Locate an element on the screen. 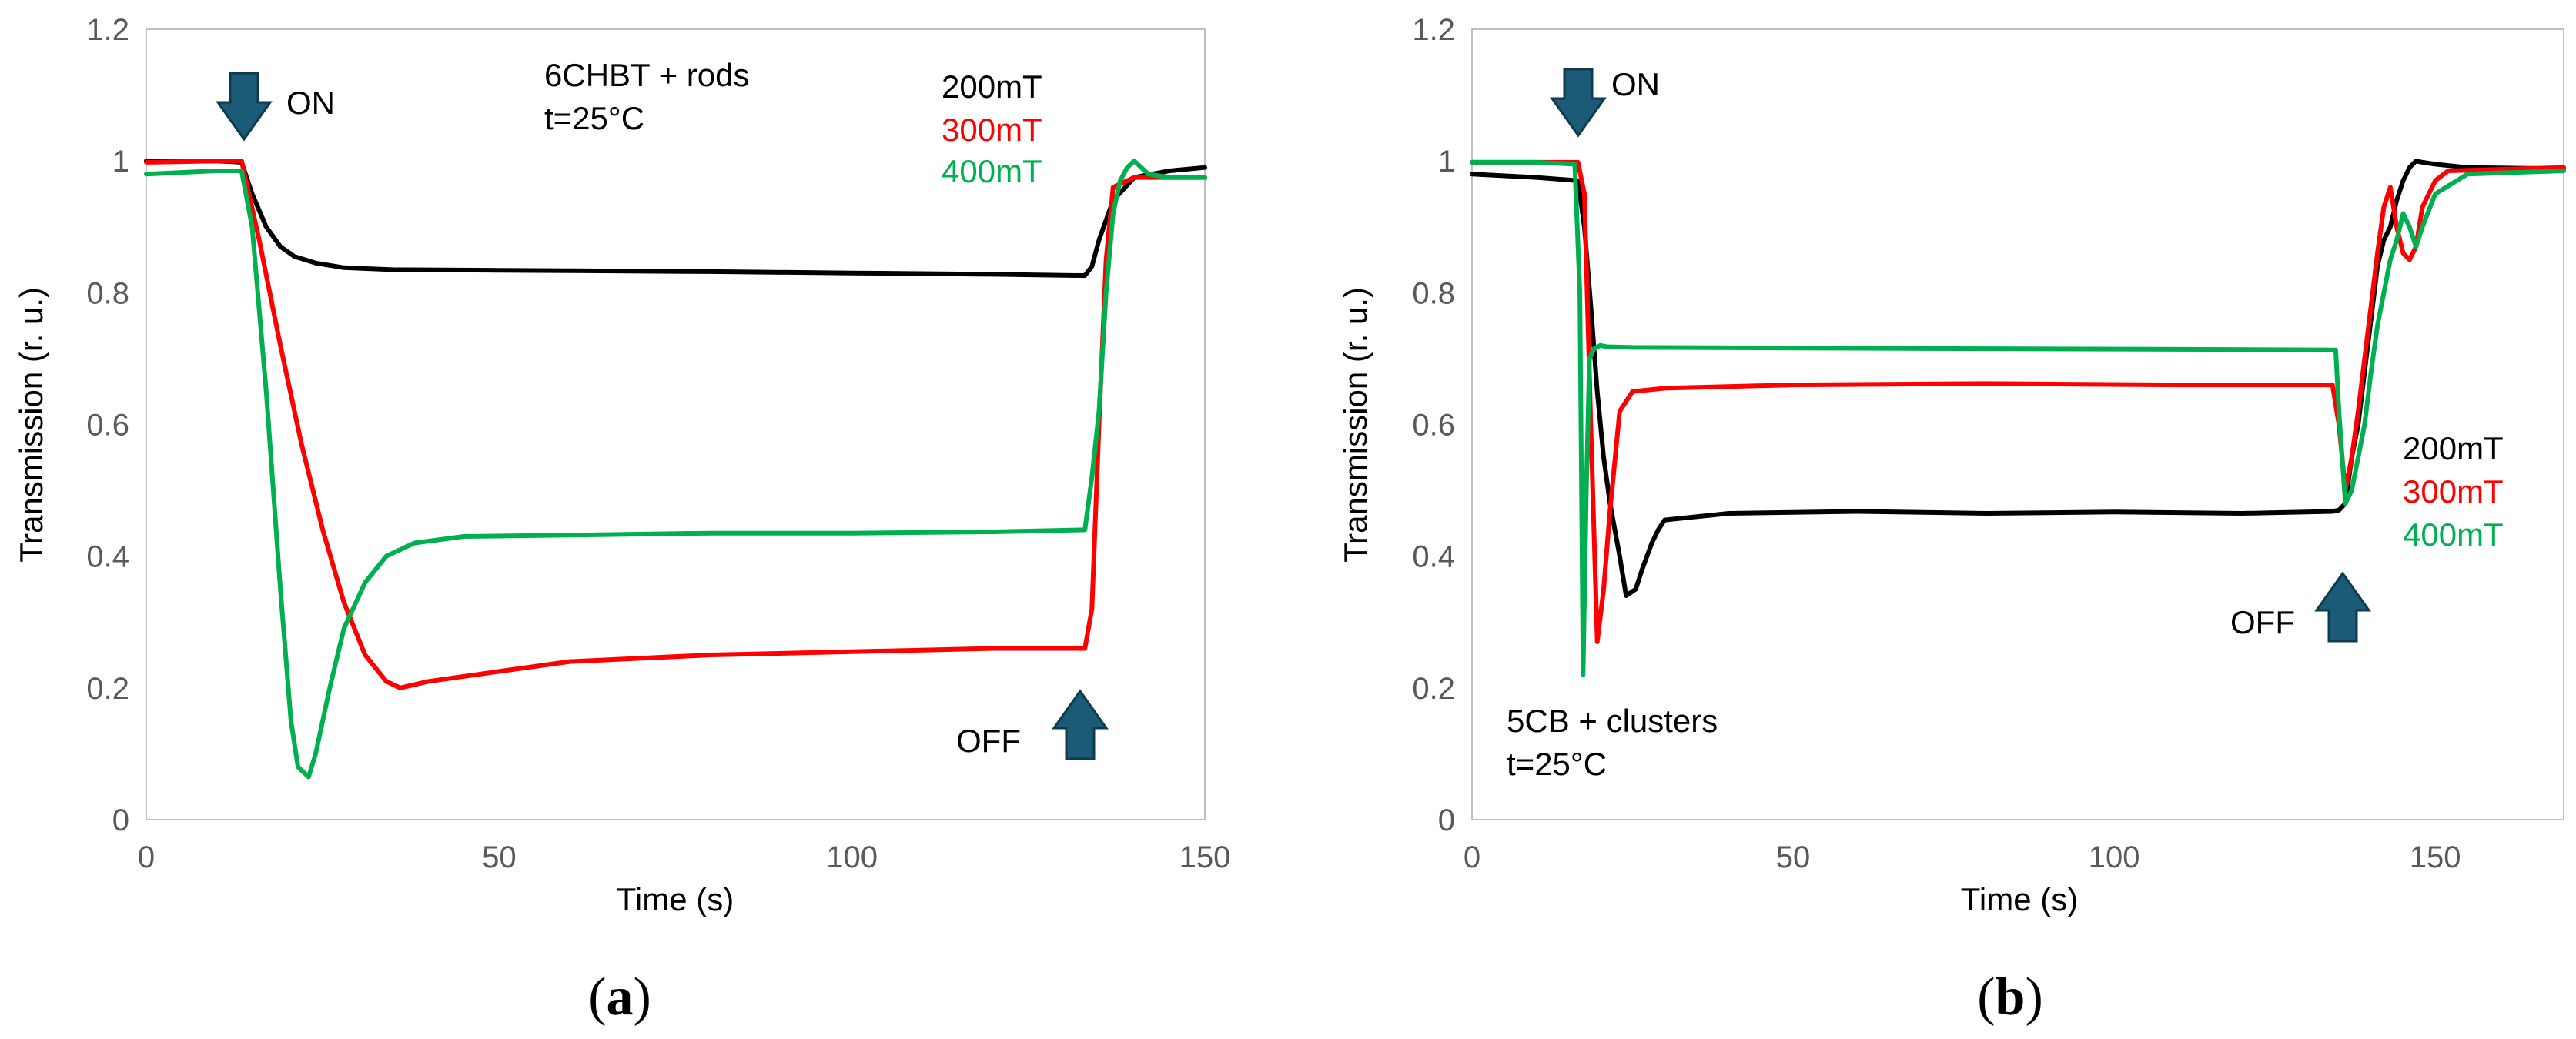  y-axis-title-a: Transmission (r. u.) is located at coordinates (31, 425).